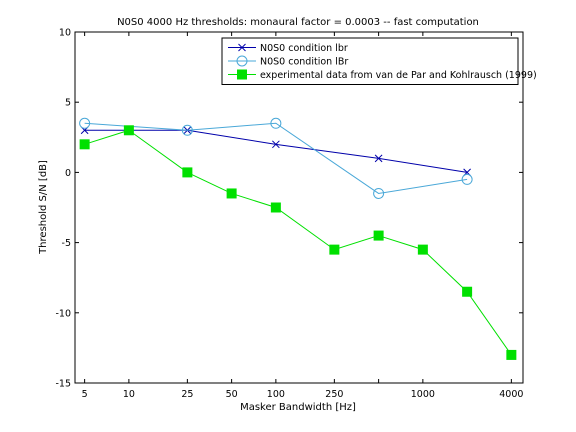  What do you see at coordinates (423, 394) in the screenshot?
I see `x-tick-label: 1000` at bounding box center [423, 394].